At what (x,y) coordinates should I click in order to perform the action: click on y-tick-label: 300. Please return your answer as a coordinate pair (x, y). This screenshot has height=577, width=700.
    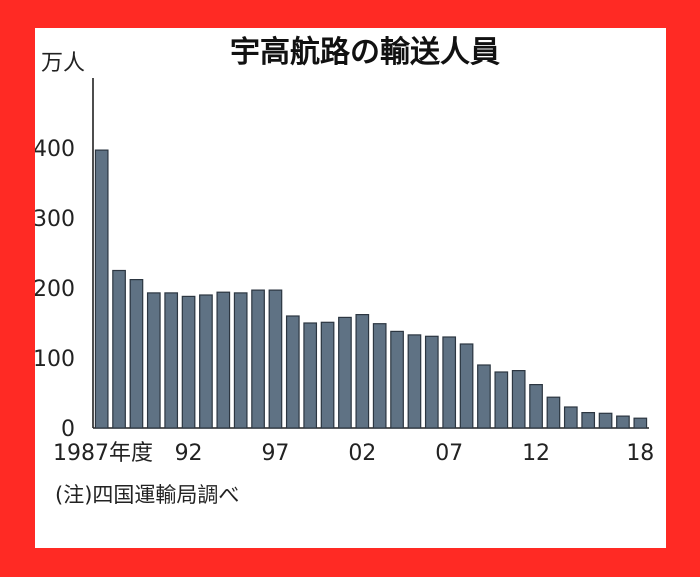
    Looking at the image, I should click on (55, 219).